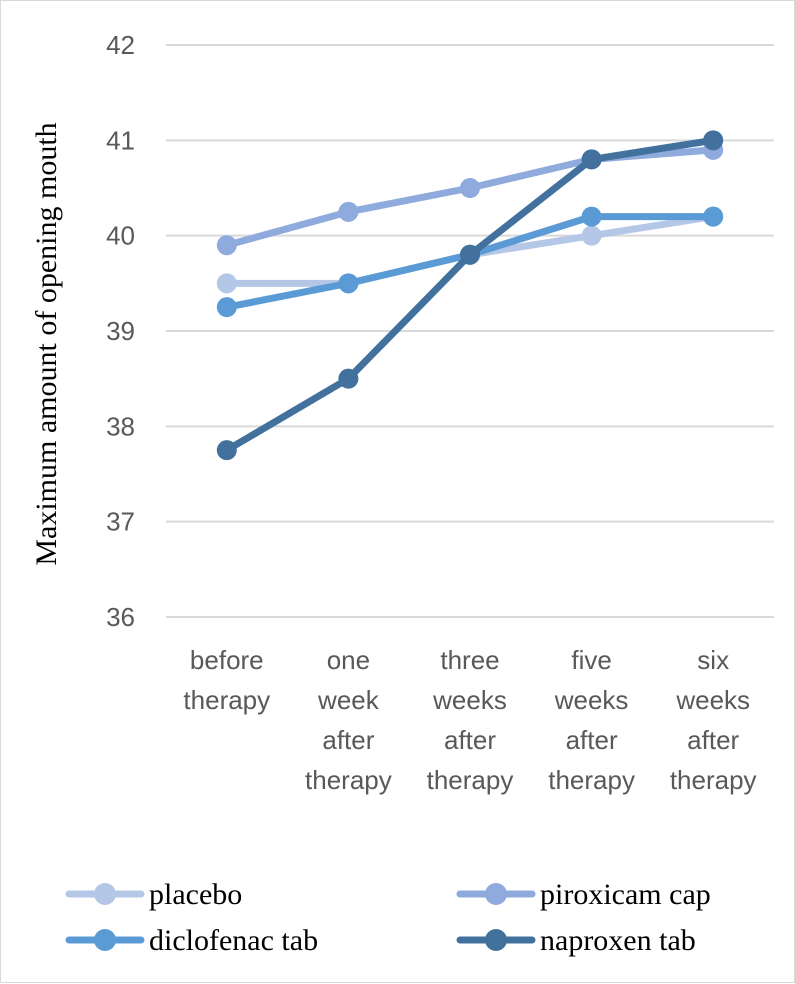 This screenshot has width=795, height=984. Describe the element at coordinates (46, 343) in the screenshot. I see `y-axis-label: Maximum amount of opening mouth` at that location.